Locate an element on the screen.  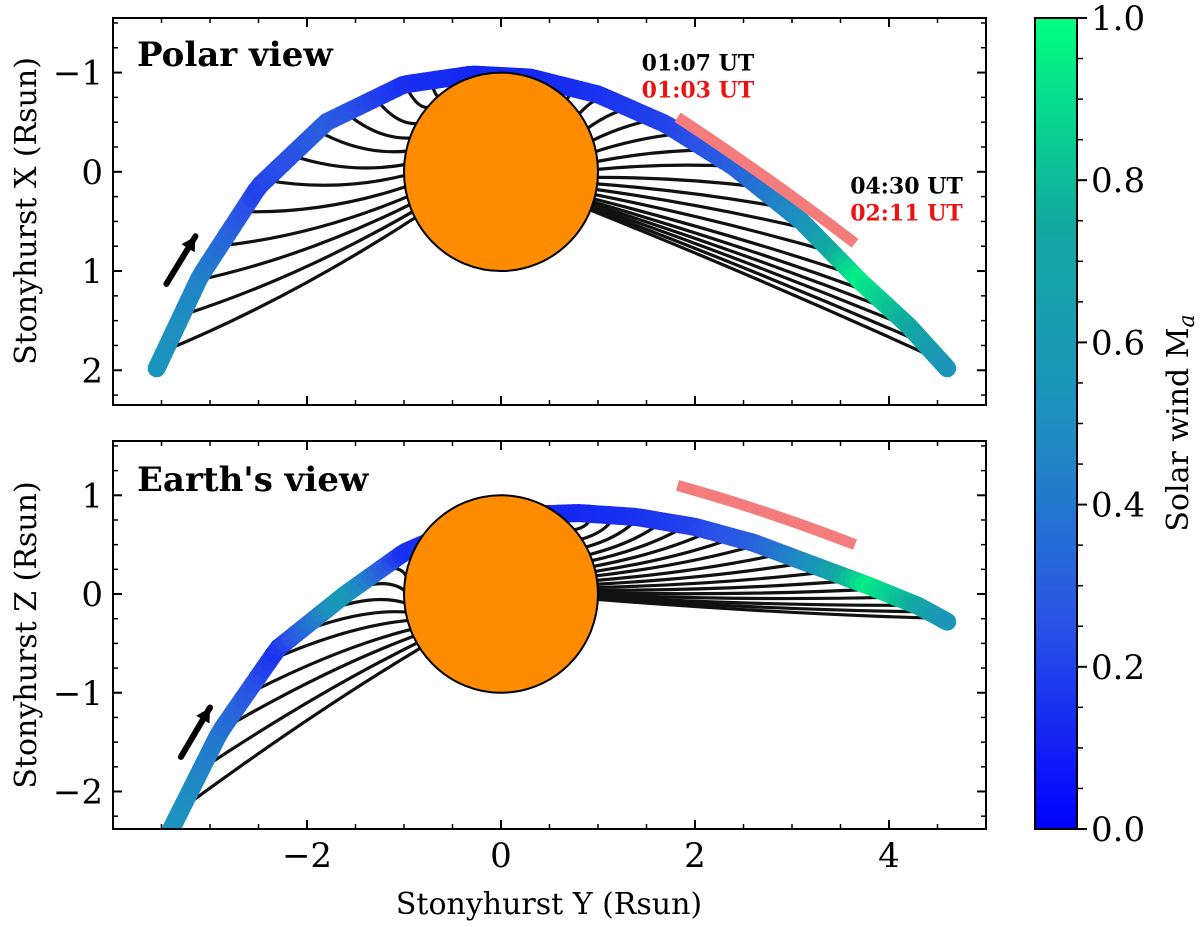
bottom-x-tick-label: 2 is located at coordinates (695, 856).